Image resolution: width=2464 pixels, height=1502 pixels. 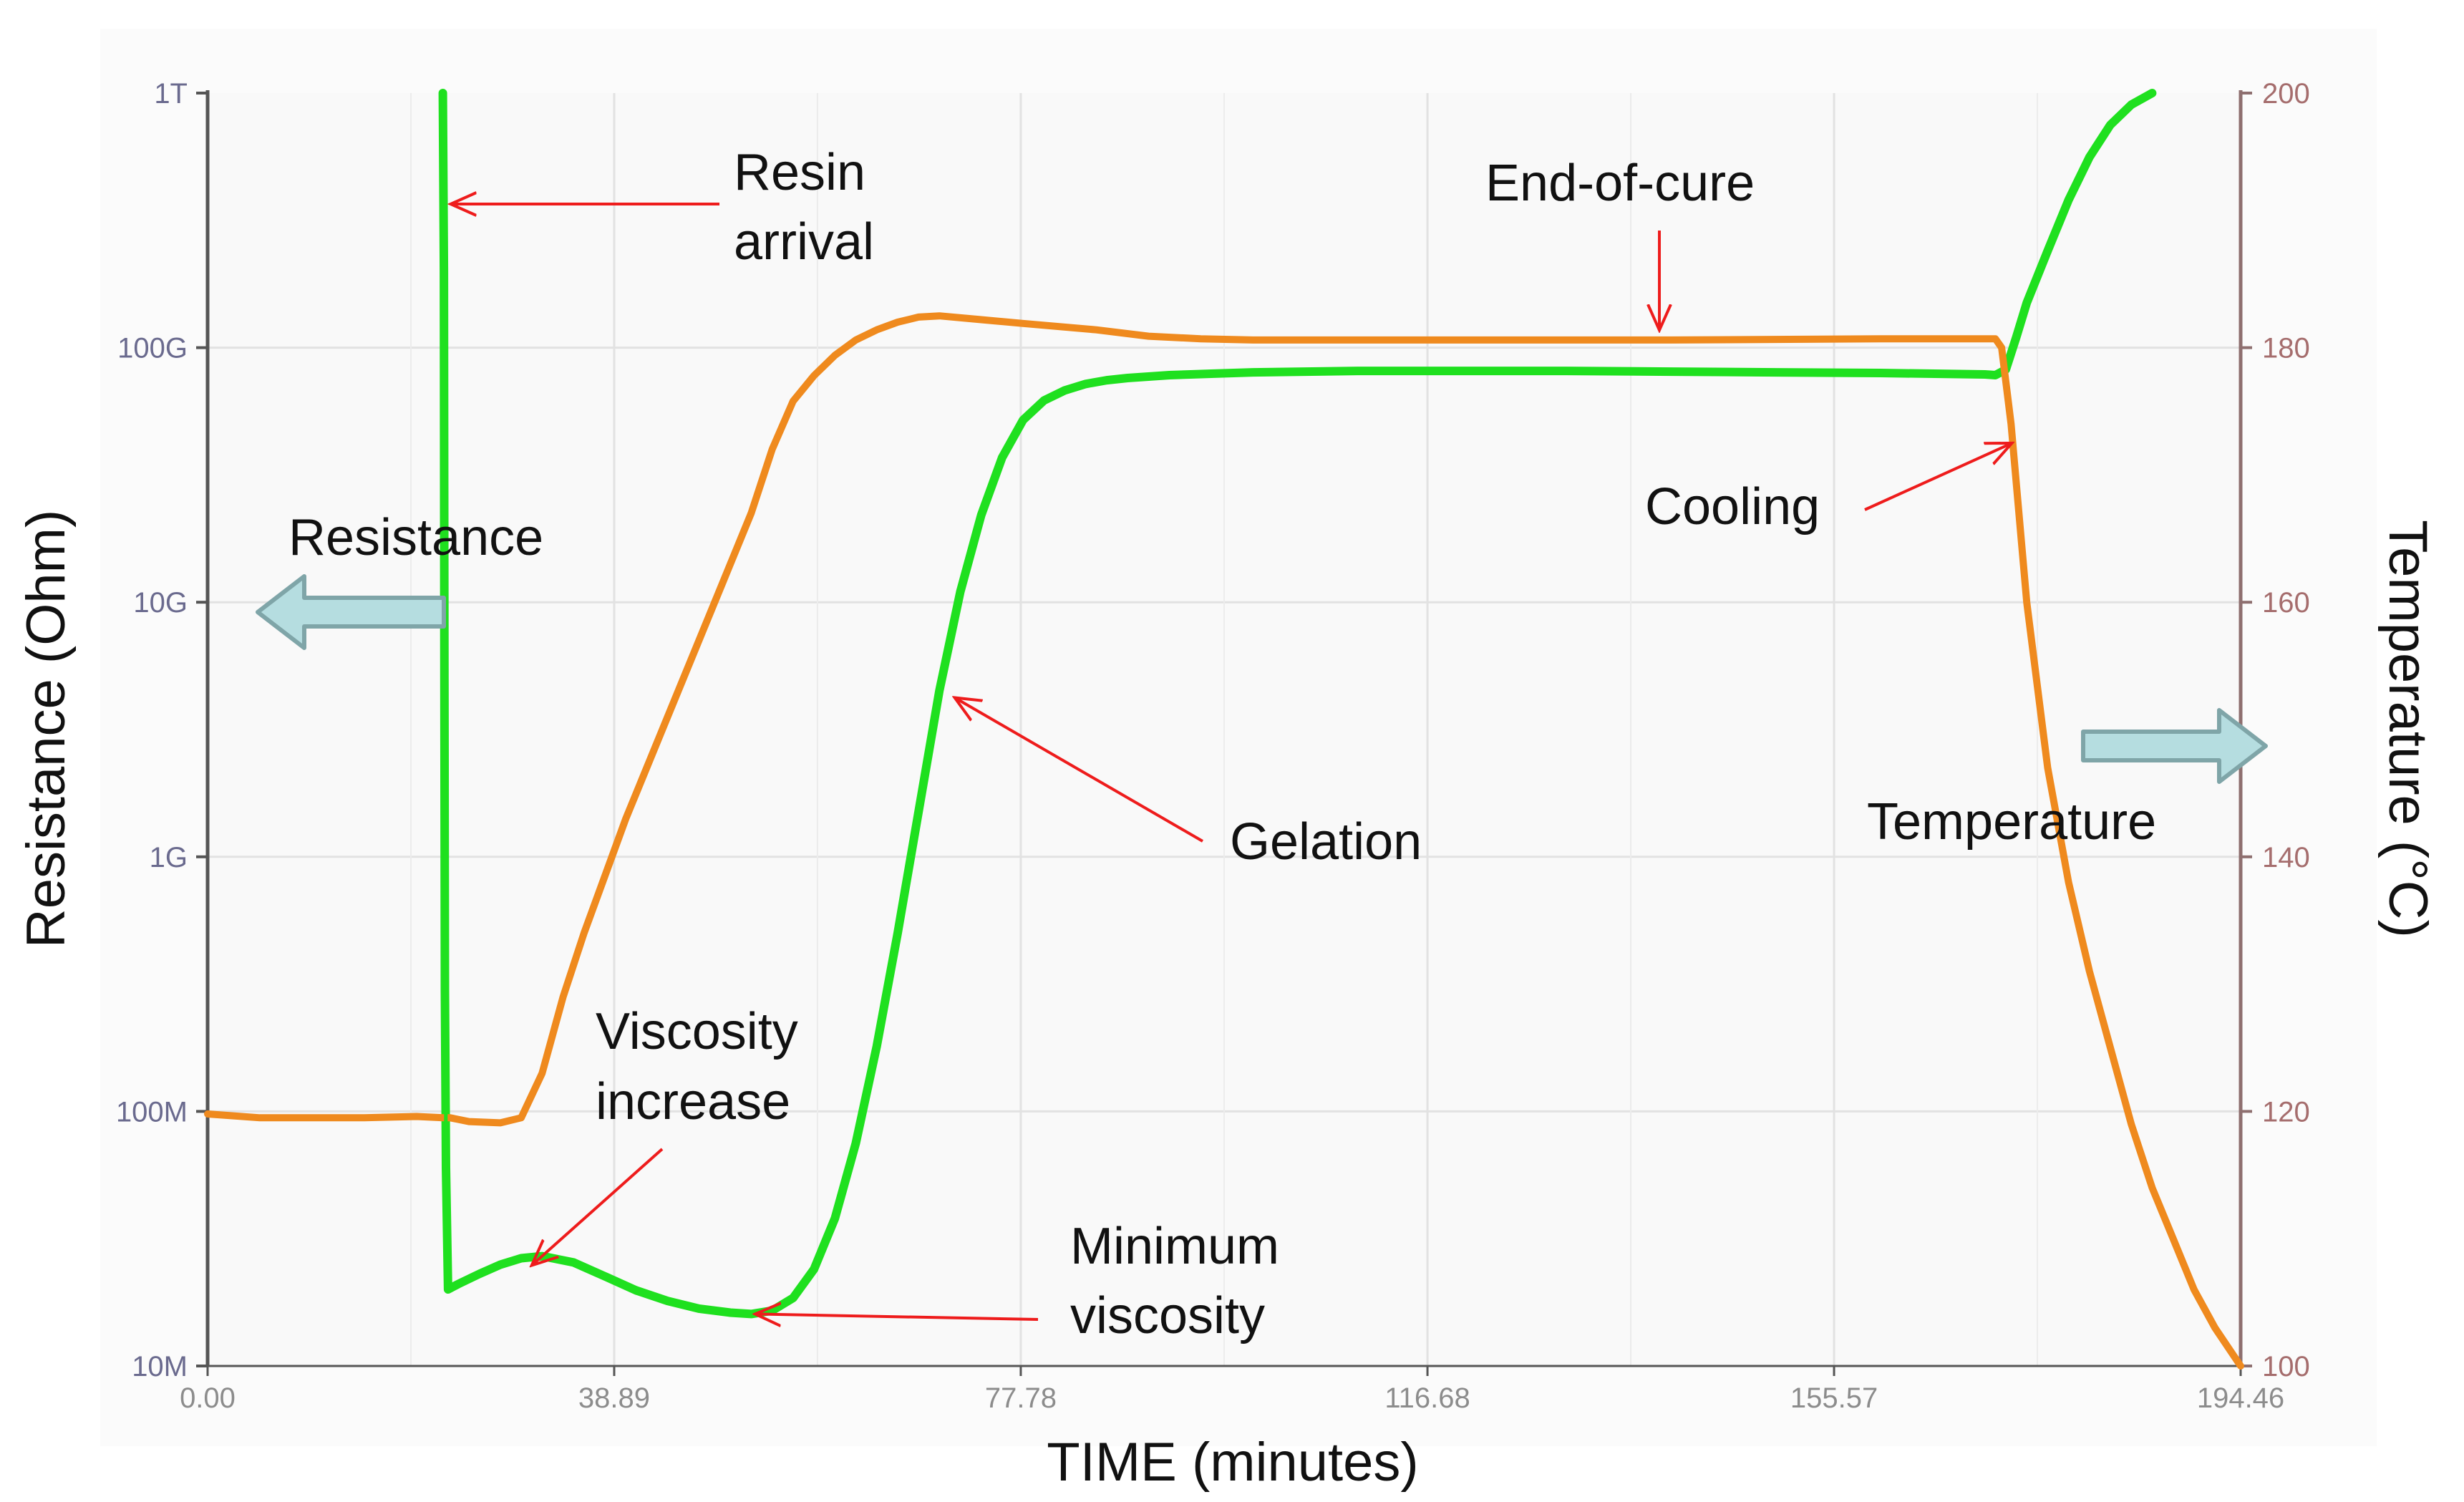 What do you see at coordinates (46, 729) in the screenshot?
I see `y-axis-title: Resistance (Ohm)` at bounding box center [46, 729].